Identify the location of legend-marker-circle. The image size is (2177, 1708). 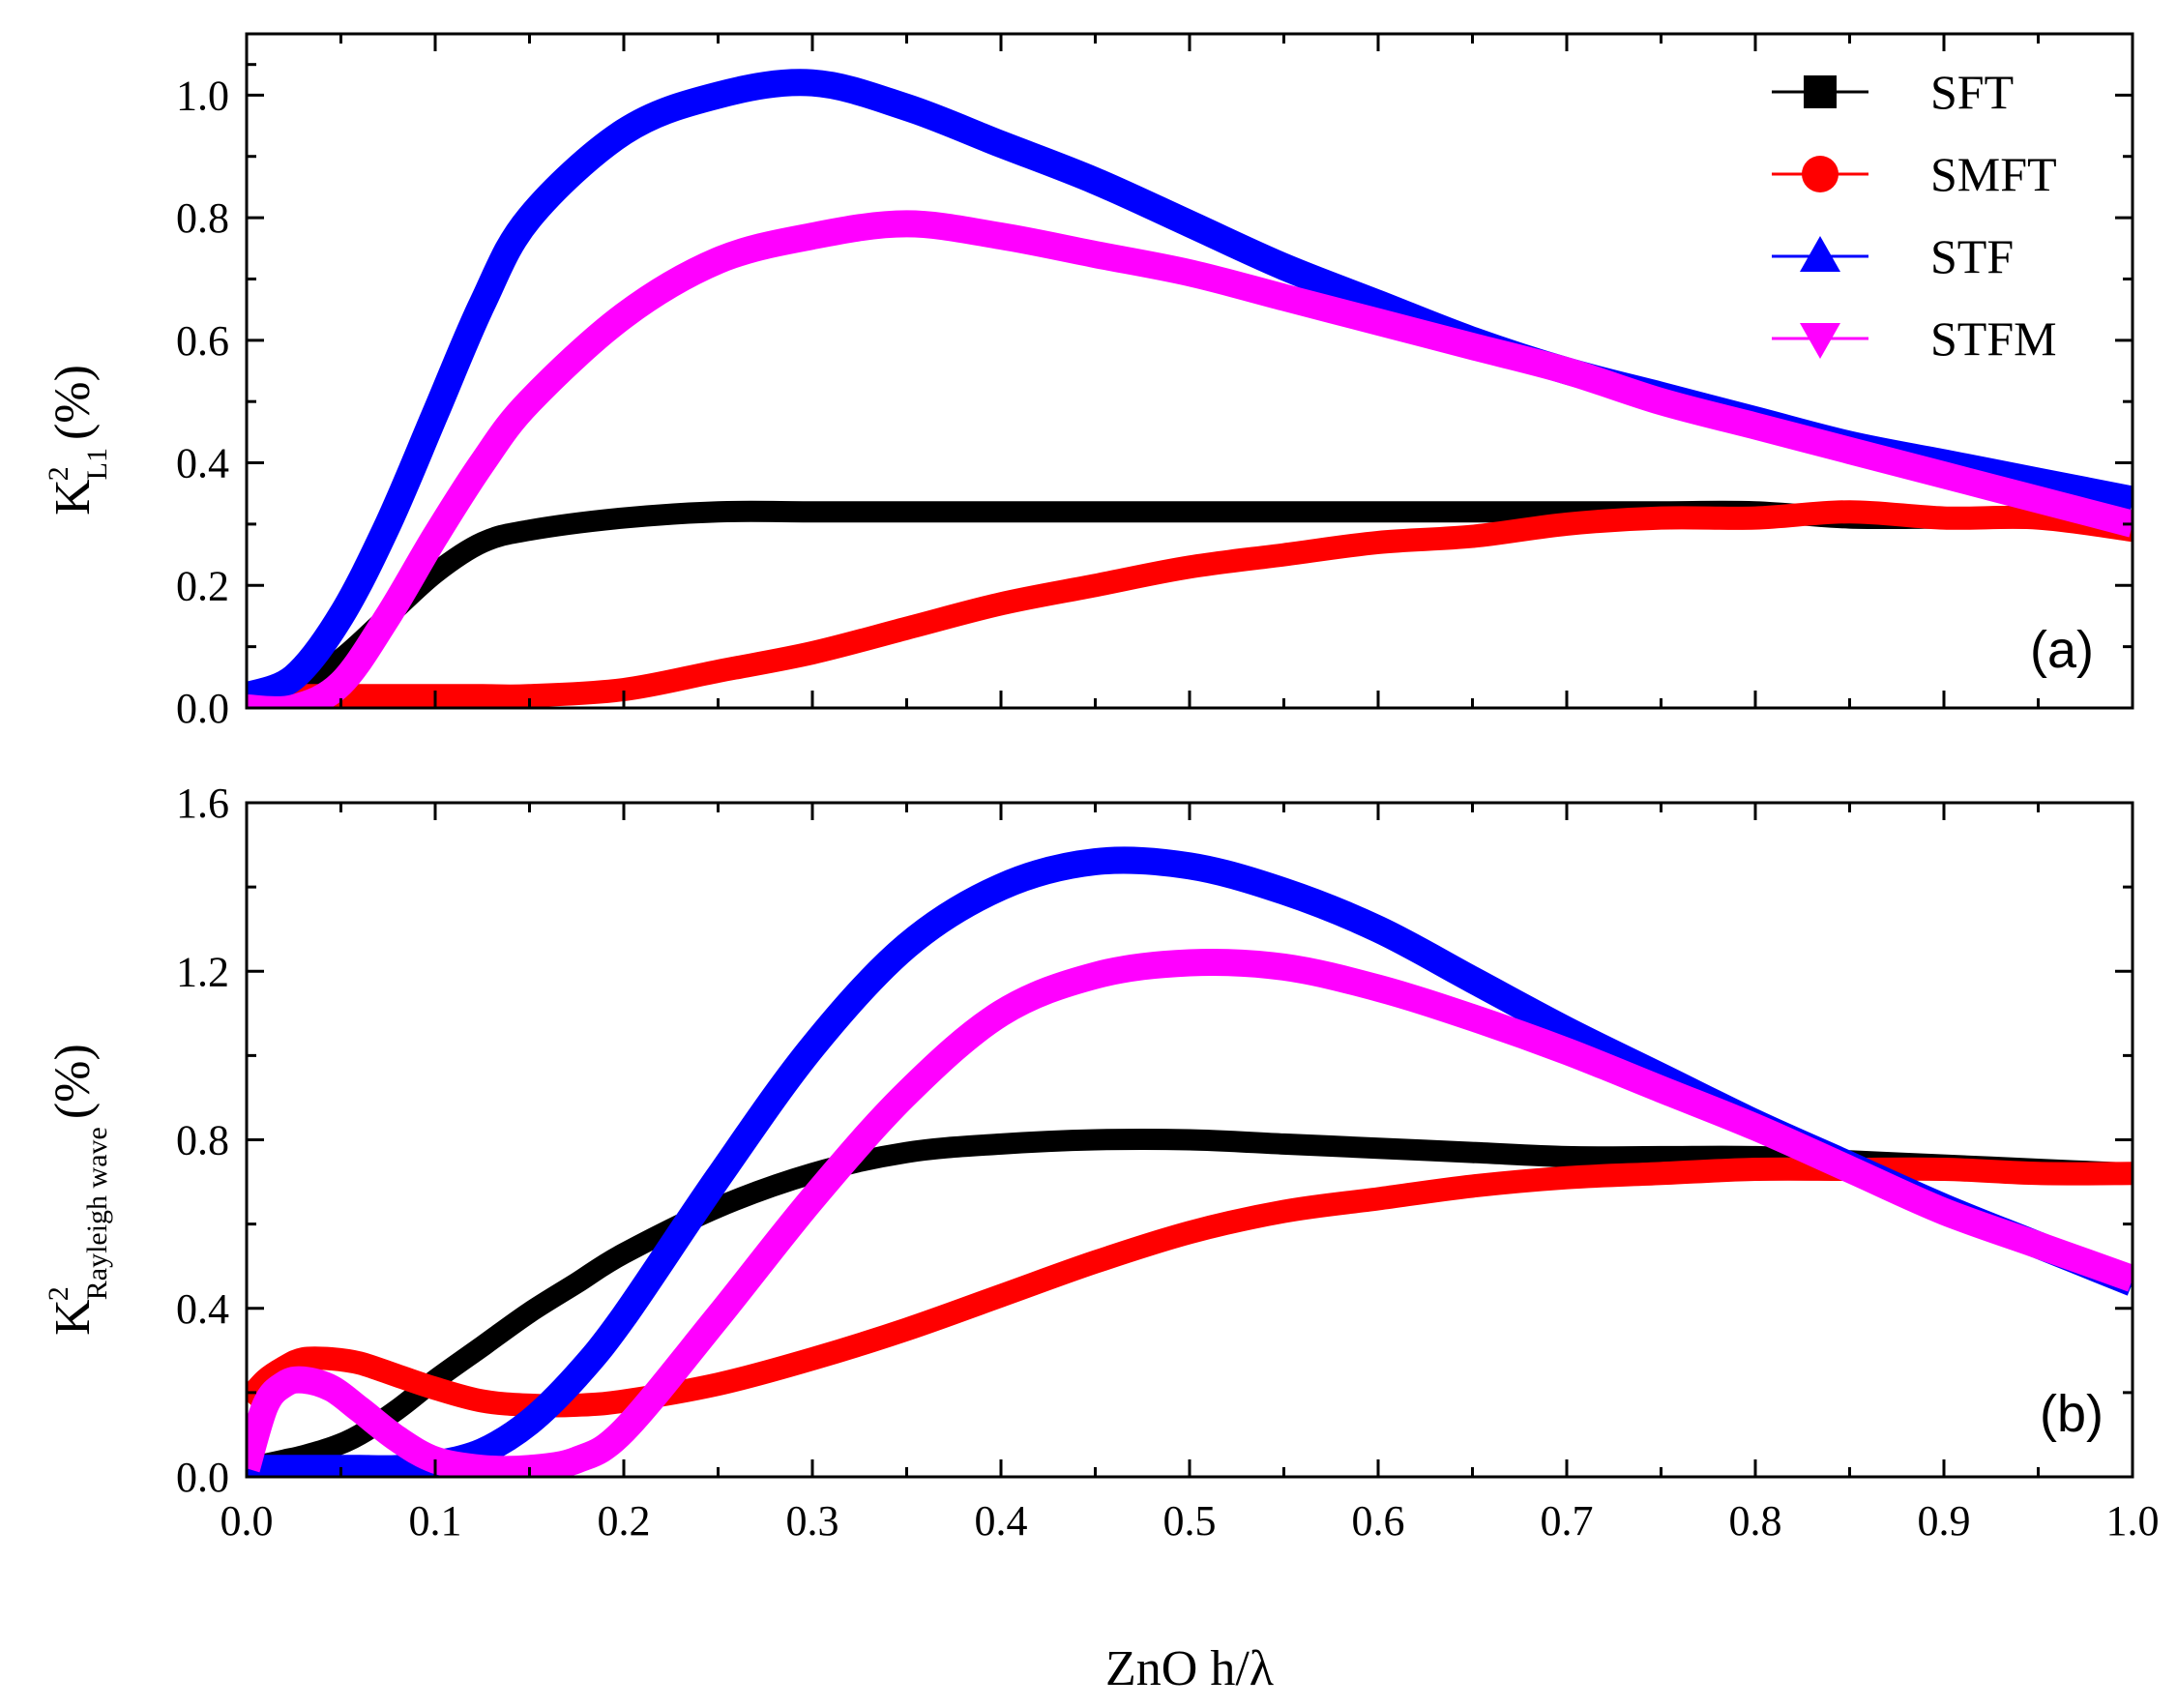
(1821, 174).